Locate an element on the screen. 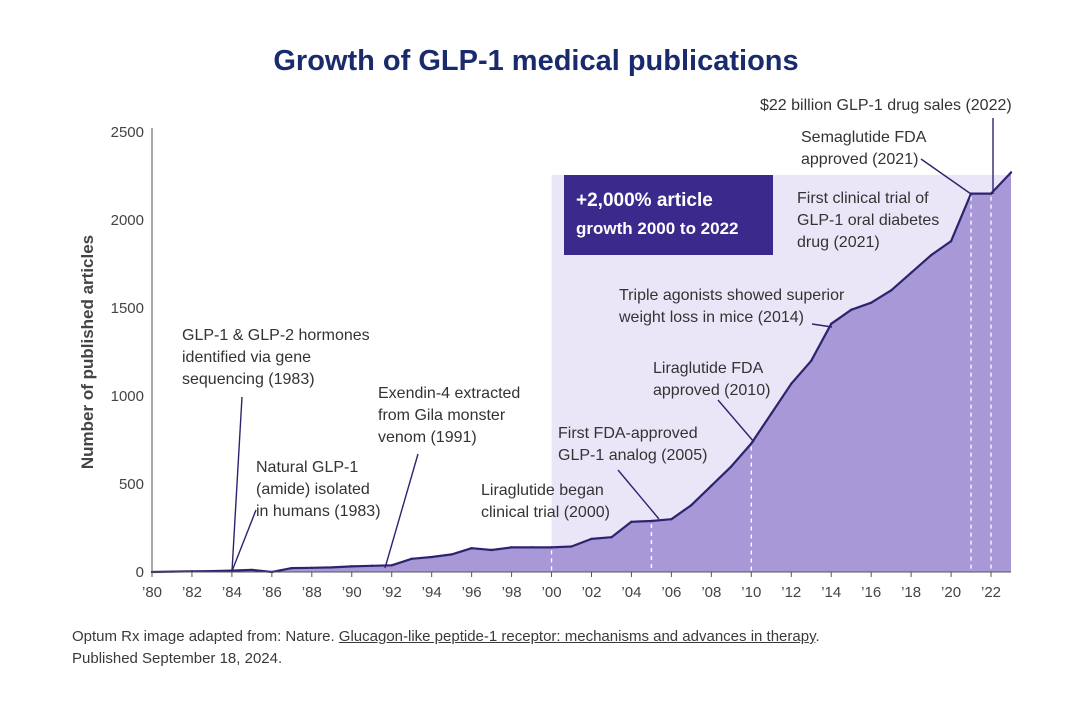 This screenshot has height=720, width=1080. y-axis-label: Number of published articles is located at coordinates (87, 352).